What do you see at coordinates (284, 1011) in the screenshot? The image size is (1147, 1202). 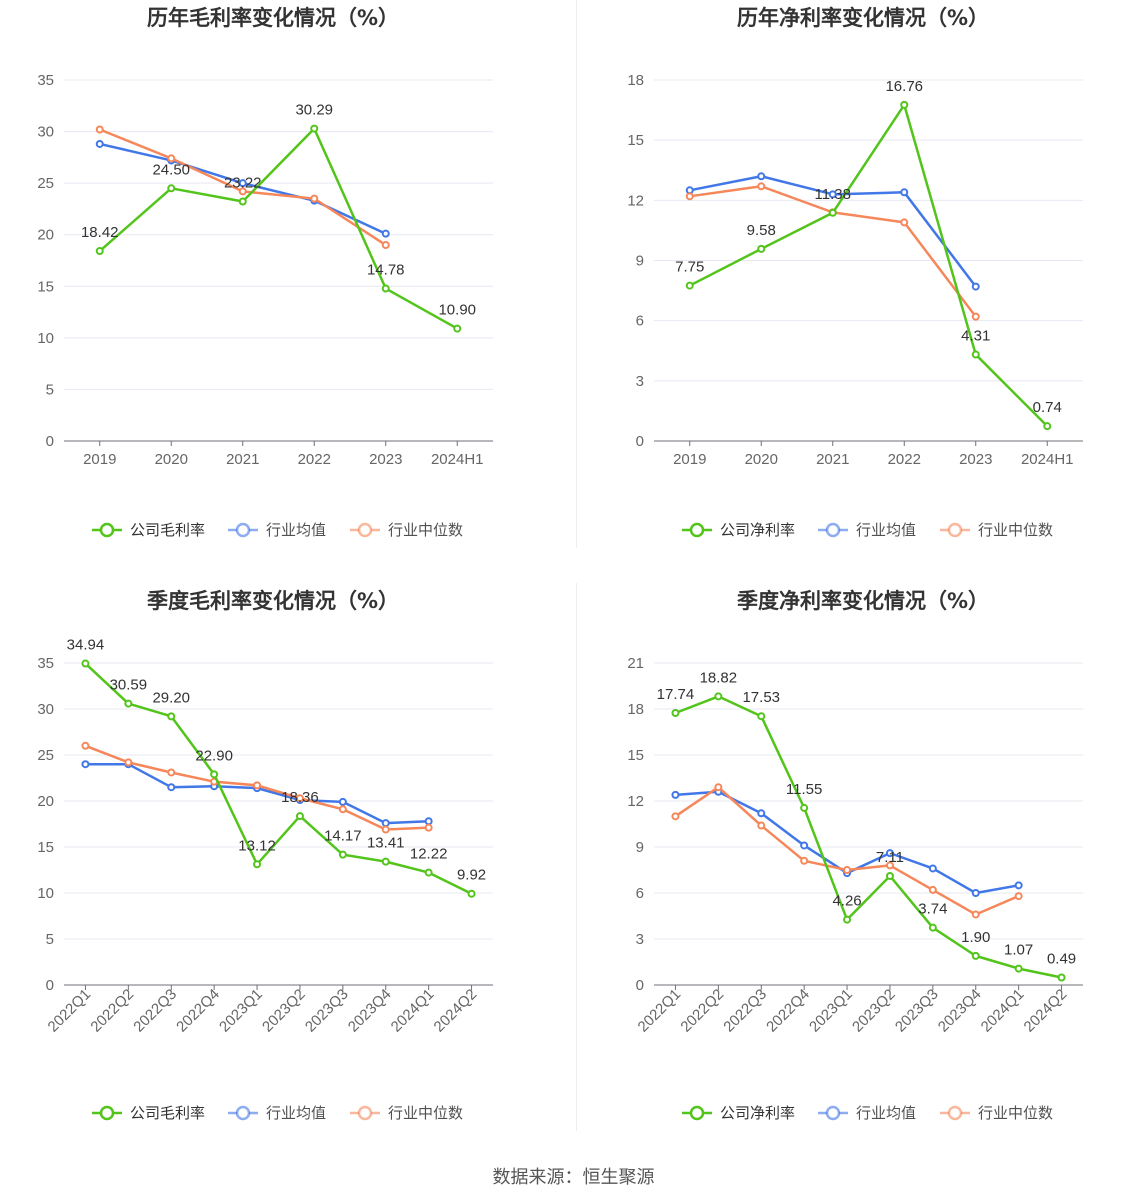 I see `x-tick-label: 2023Q2` at bounding box center [284, 1011].